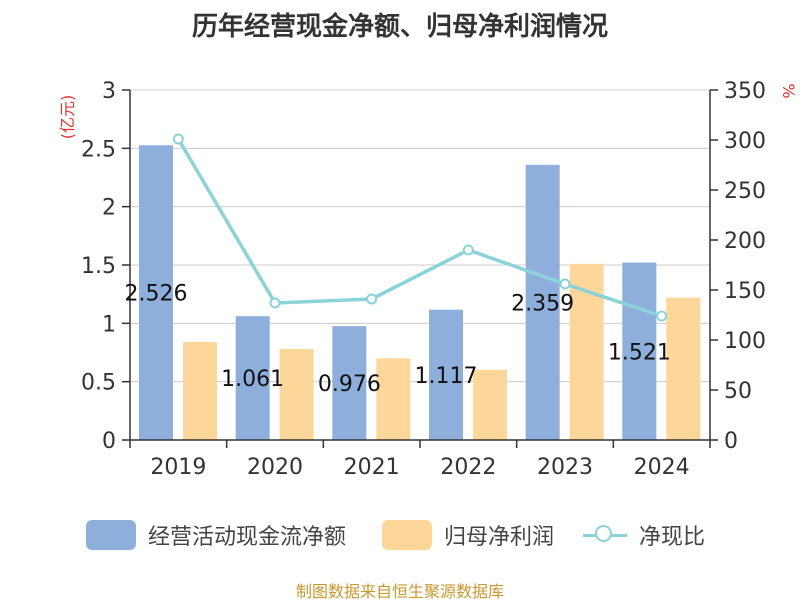 The image size is (800, 602). I want to click on legend-label-cash-ratio: 净现比, so click(672, 537).